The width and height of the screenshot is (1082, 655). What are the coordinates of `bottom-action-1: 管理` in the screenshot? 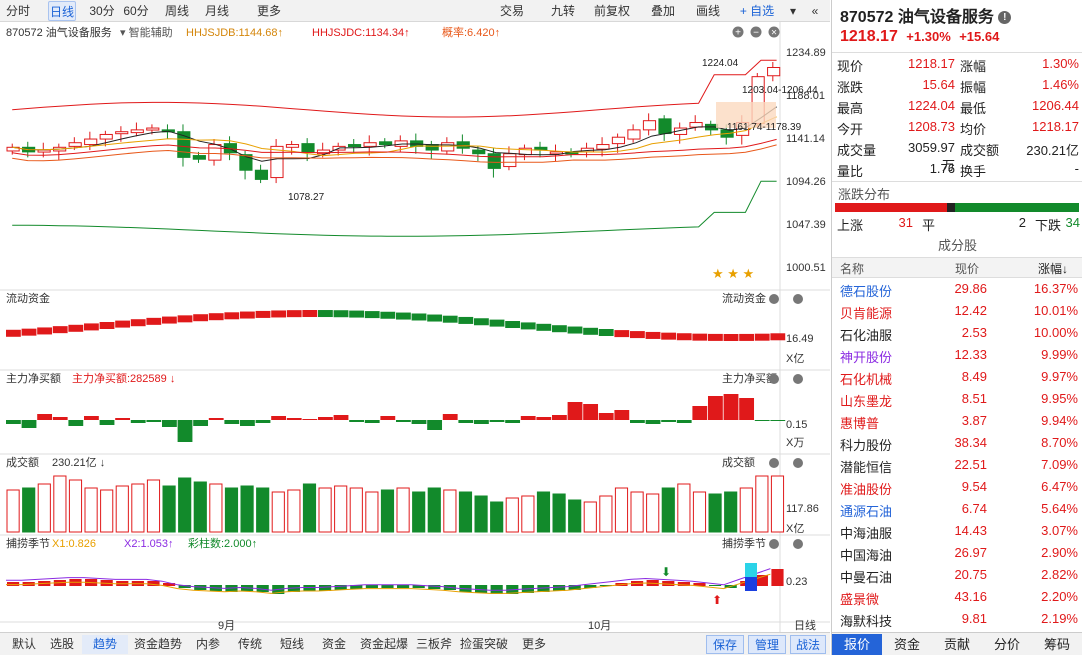 It's located at (767, 644).